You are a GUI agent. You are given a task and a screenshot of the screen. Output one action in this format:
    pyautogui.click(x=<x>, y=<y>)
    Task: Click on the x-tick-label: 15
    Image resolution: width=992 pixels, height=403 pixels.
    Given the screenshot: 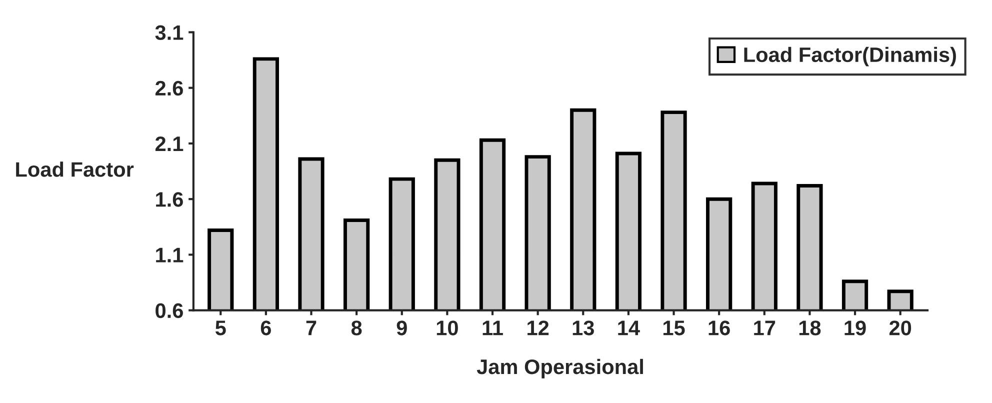 What is the action you would take?
    pyautogui.click(x=674, y=328)
    